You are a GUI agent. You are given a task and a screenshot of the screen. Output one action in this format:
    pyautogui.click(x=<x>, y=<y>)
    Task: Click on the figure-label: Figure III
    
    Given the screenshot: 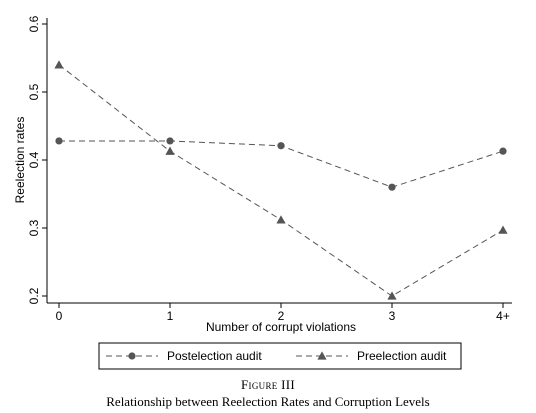 What is the action you would take?
    pyautogui.click(x=268, y=384)
    